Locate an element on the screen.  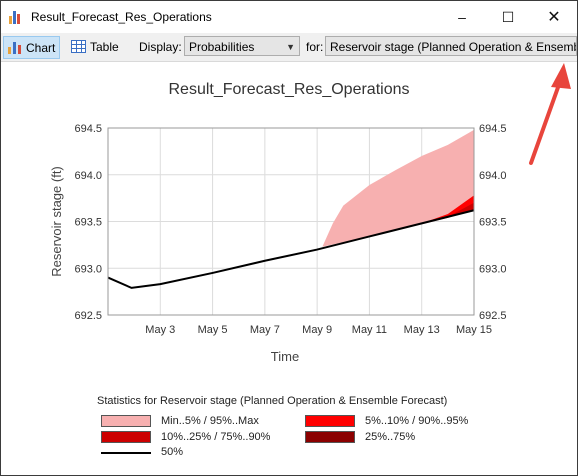
x-tick-label: May 5 is located at coordinates (213, 330).